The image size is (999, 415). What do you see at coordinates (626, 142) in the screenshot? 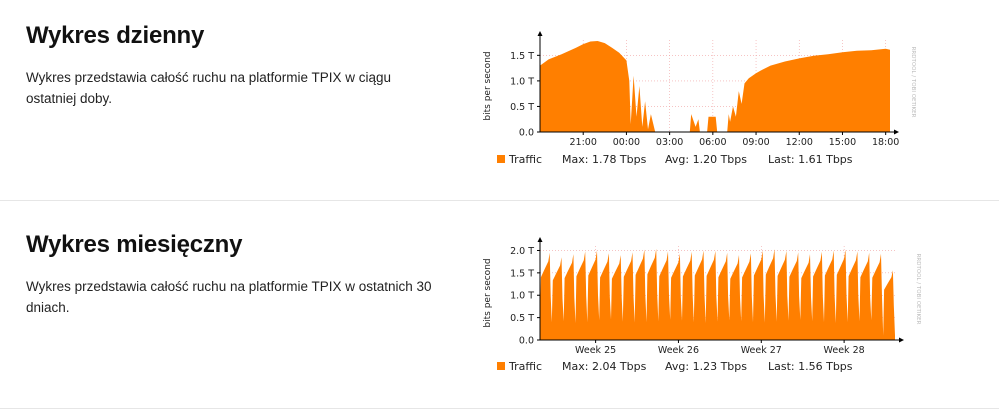
I see `x-tick-label: 00:00` at bounding box center [626, 142].